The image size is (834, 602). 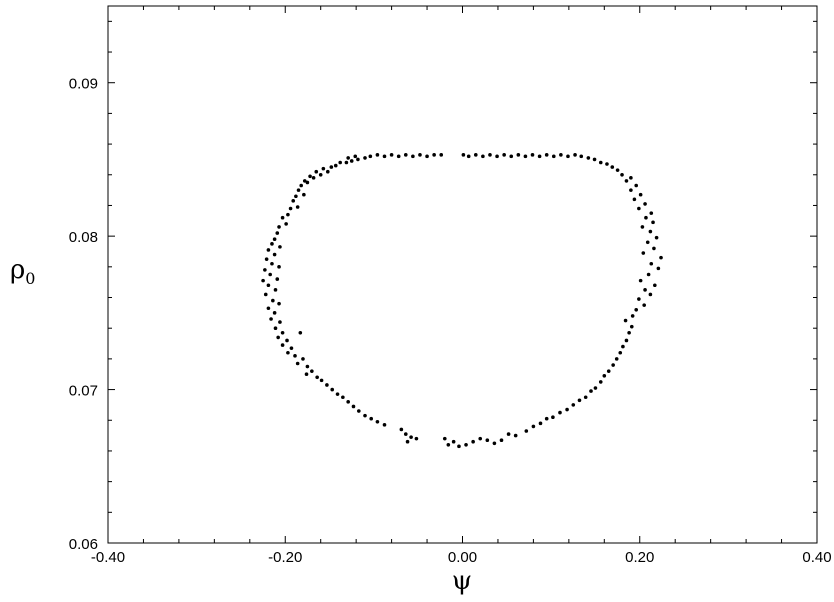 I want to click on y-axis-label-subscript: 0, so click(x=30, y=278).